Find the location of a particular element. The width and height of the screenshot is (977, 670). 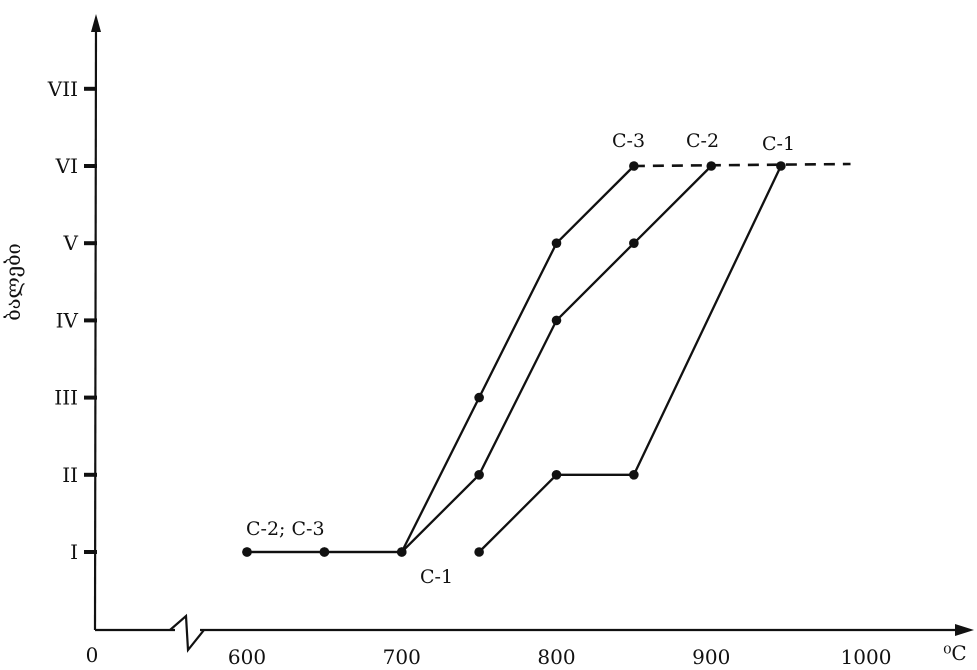

annotation-c1-end: C-1 is located at coordinates (778, 144).